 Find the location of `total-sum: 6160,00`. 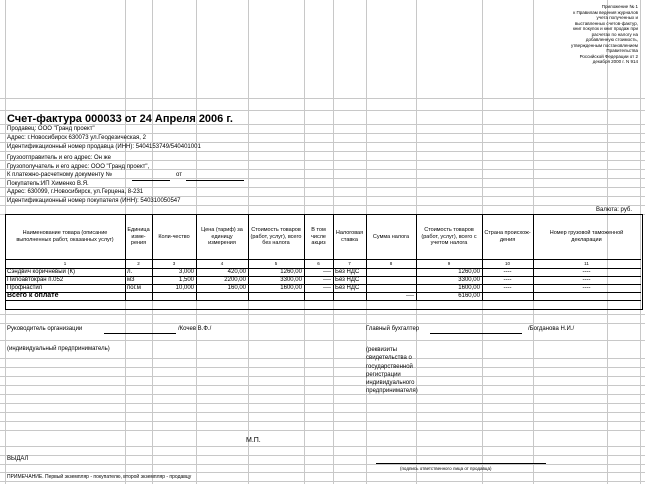

total-sum: 6160,00 is located at coordinates (469, 296).